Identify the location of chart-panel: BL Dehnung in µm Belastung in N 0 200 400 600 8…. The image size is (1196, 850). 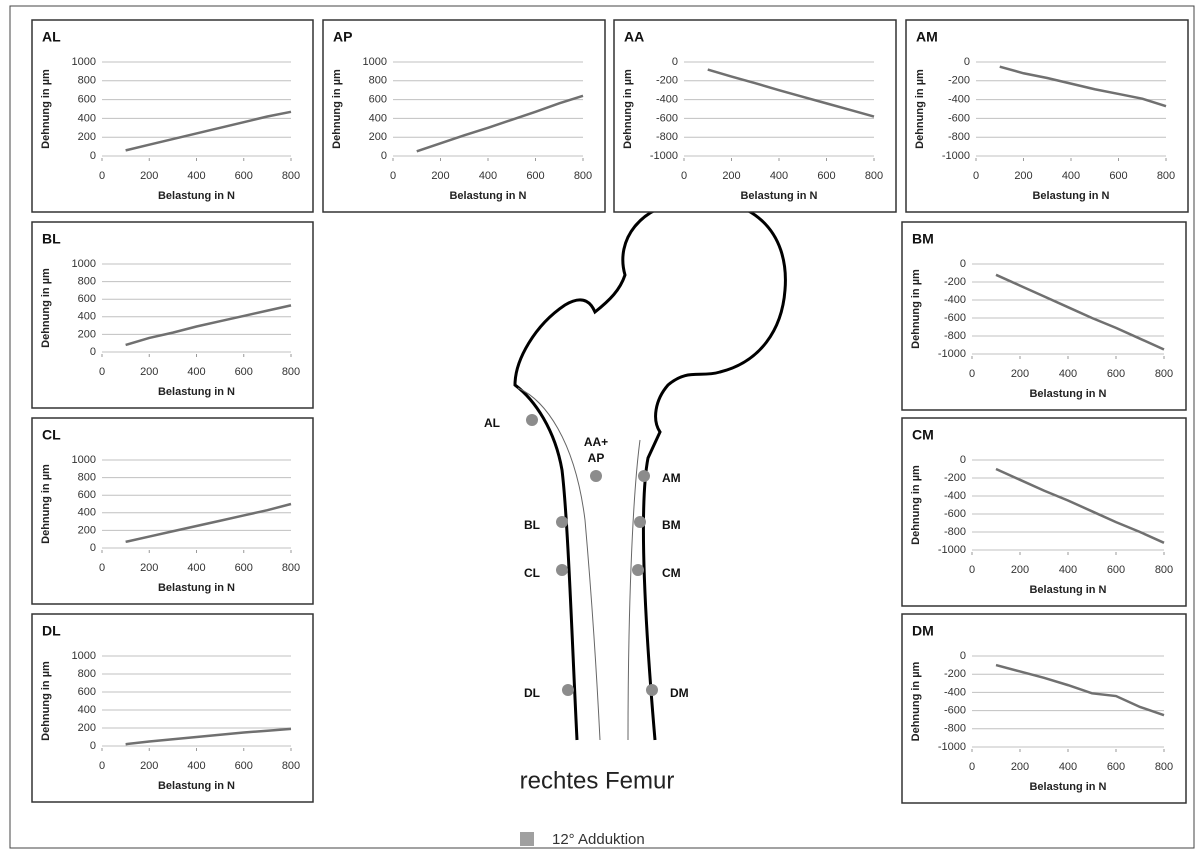
(172, 315).